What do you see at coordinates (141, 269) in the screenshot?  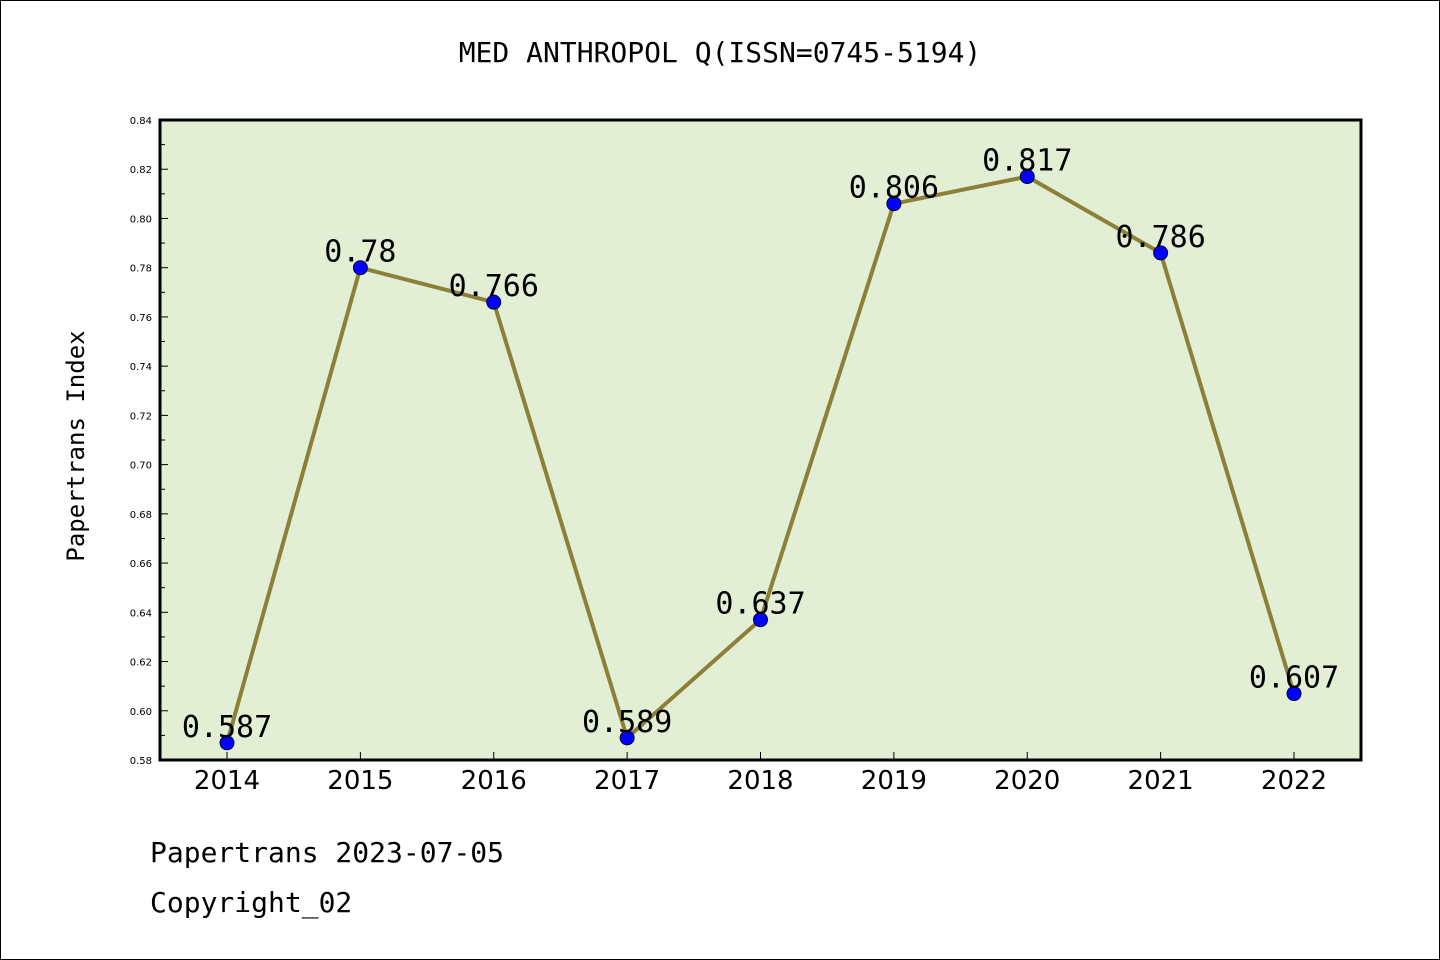 I see `y-tick-label: 0.78` at bounding box center [141, 269].